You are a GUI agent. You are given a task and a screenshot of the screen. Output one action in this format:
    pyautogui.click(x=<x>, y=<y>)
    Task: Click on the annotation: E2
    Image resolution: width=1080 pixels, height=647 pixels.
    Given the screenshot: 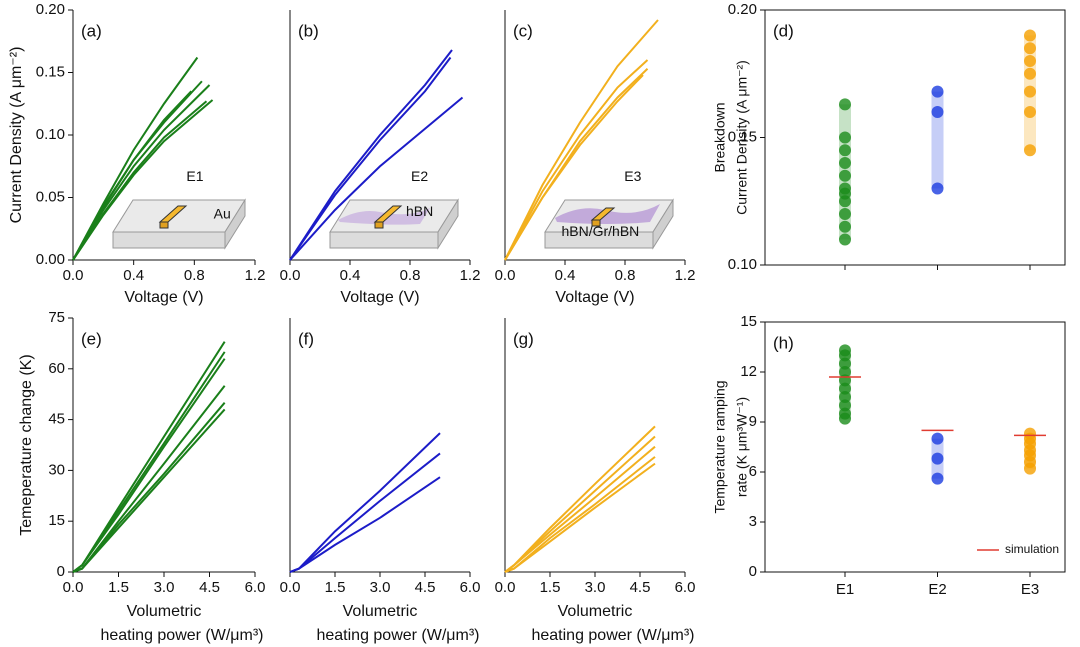 What is the action you would take?
    pyautogui.click(x=419, y=176)
    